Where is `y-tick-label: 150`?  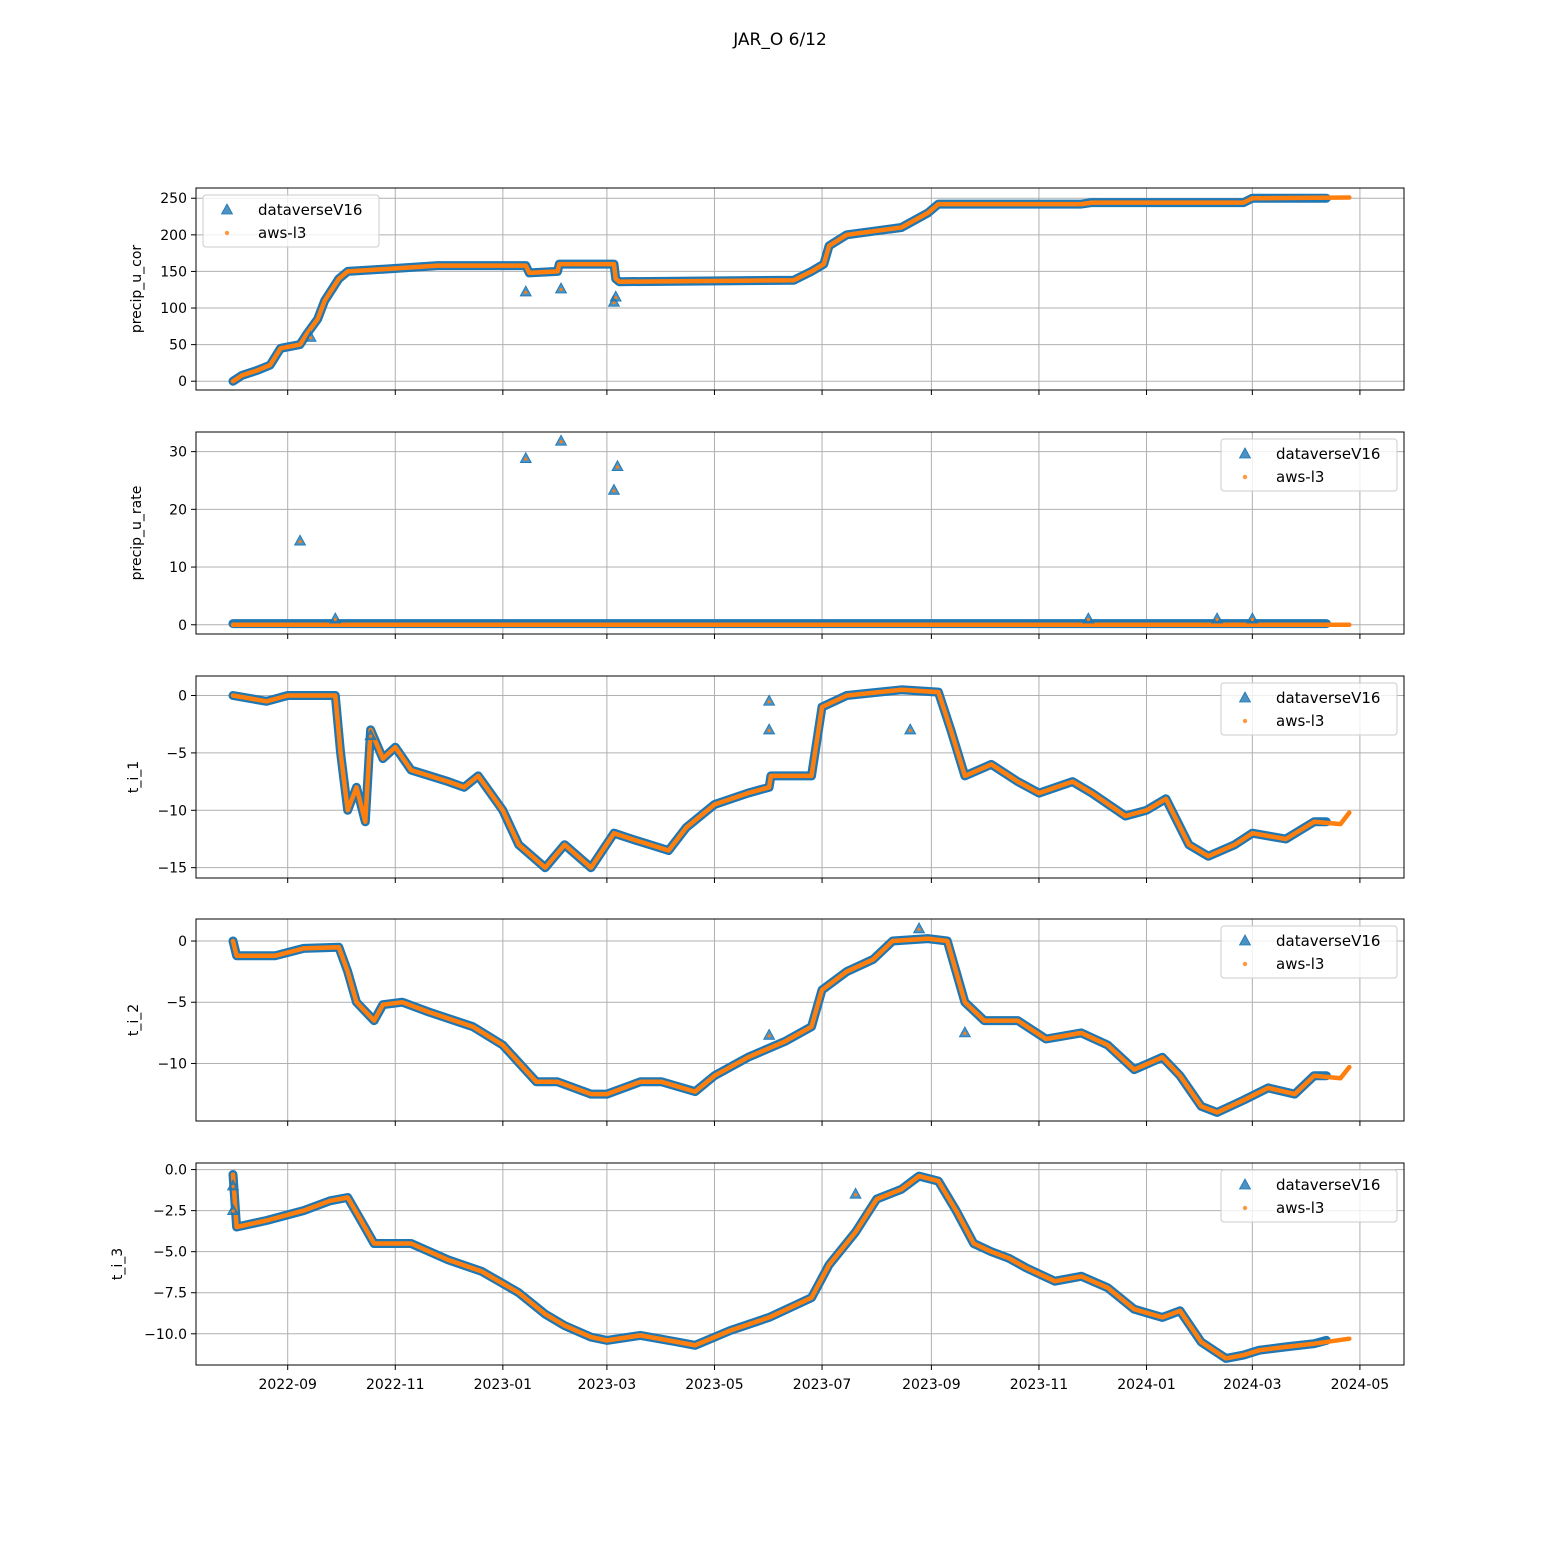
y-tick-label: 150 is located at coordinates (173, 272).